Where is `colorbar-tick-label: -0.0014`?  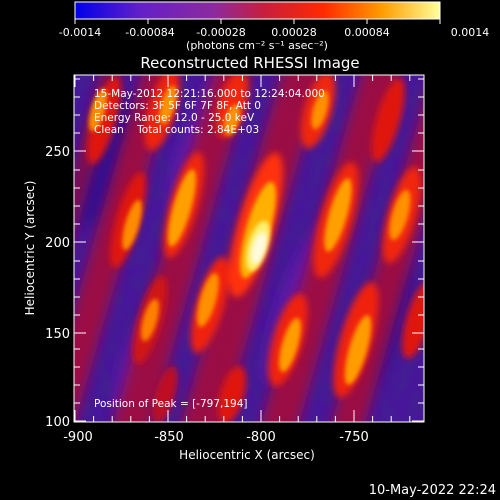 colorbar-tick-label: -0.0014 is located at coordinates (80, 32).